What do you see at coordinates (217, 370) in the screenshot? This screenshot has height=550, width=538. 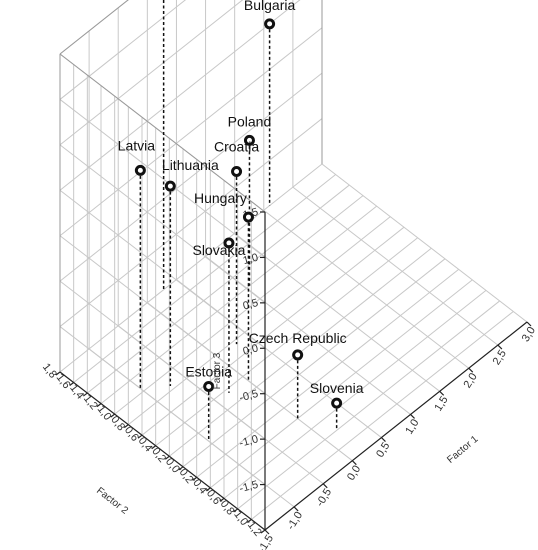 I see `z-axis-label: Factor 3` at bounding box center [217, 370].